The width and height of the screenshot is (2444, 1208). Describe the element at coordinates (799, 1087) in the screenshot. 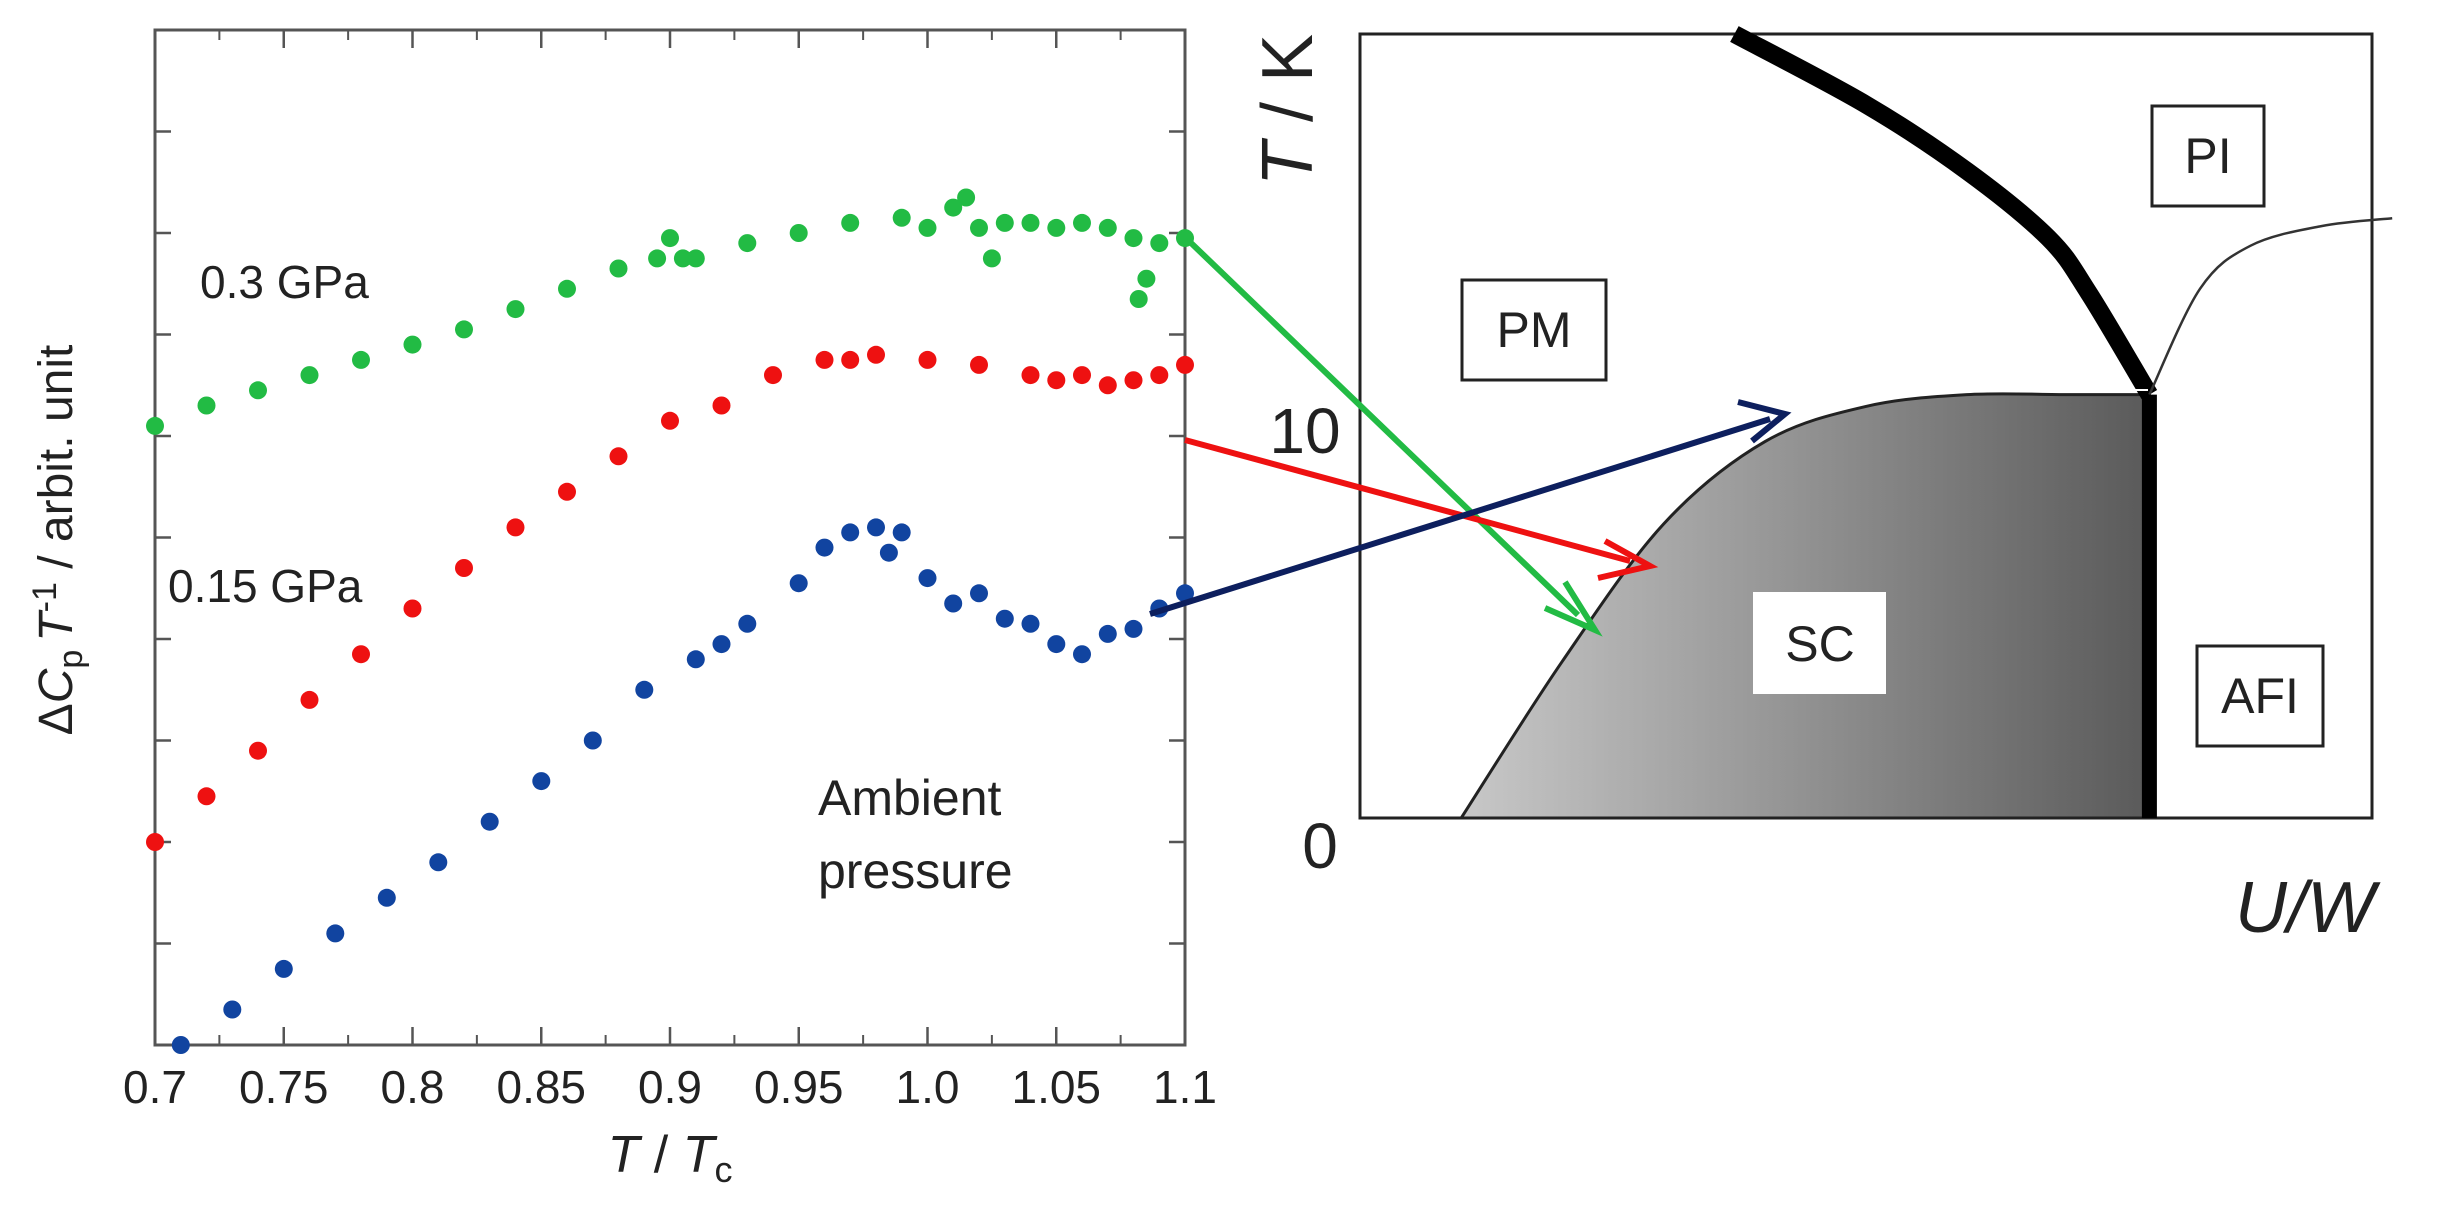

I see `x-tick-label-5: 0.95` at that location.